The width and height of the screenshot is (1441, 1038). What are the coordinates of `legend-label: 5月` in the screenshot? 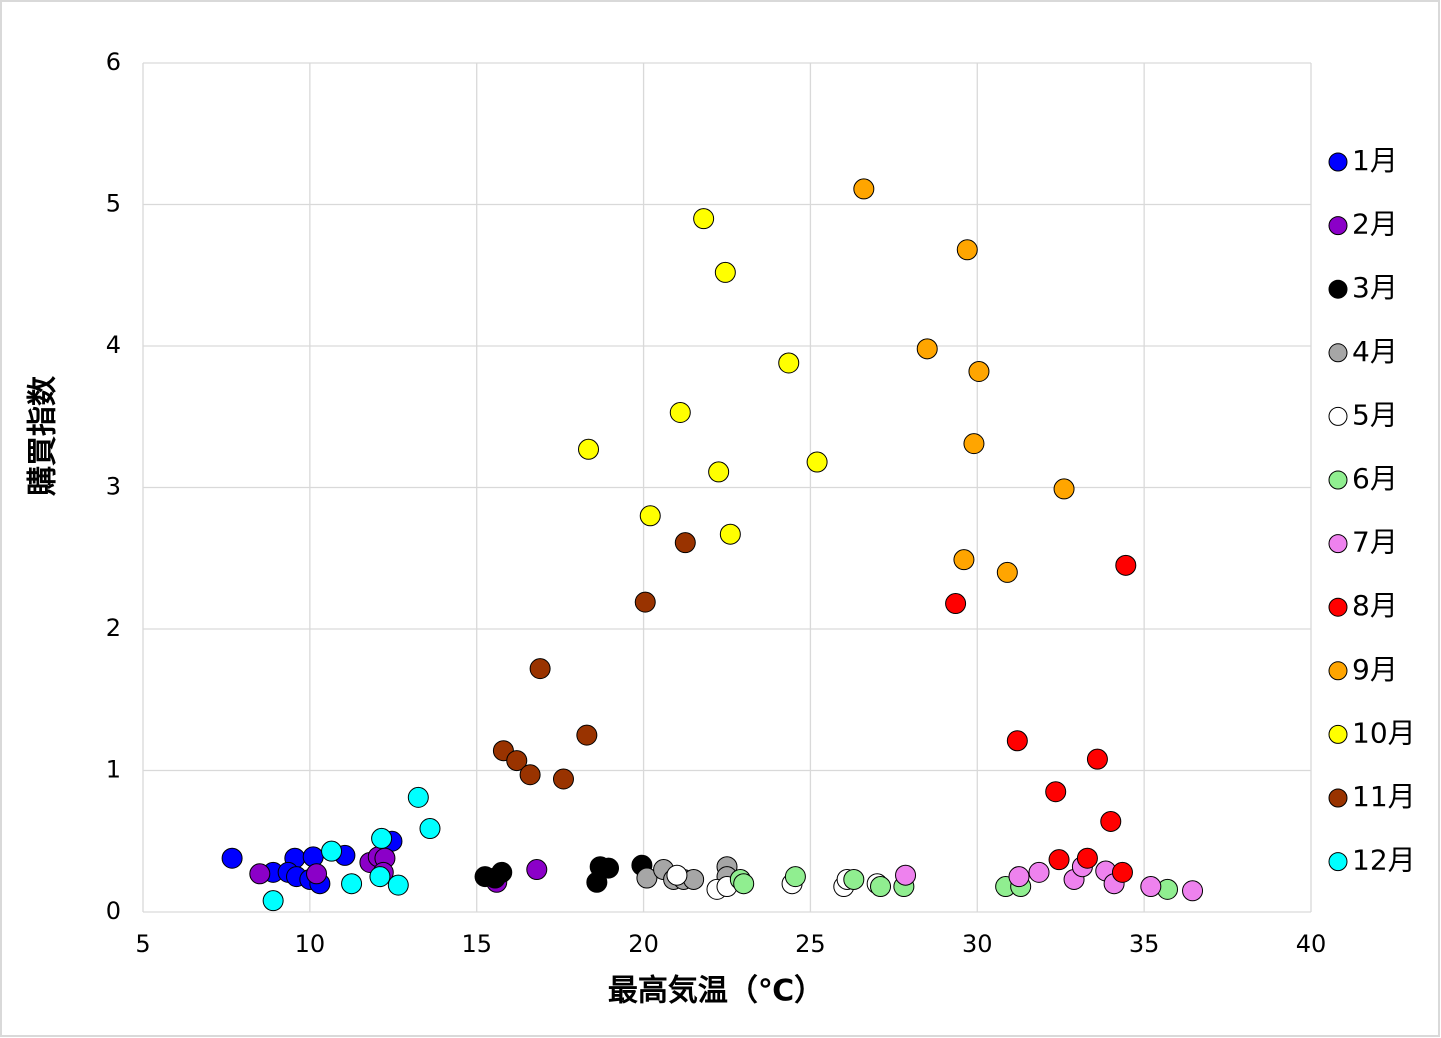 It's located at (1375, 414).